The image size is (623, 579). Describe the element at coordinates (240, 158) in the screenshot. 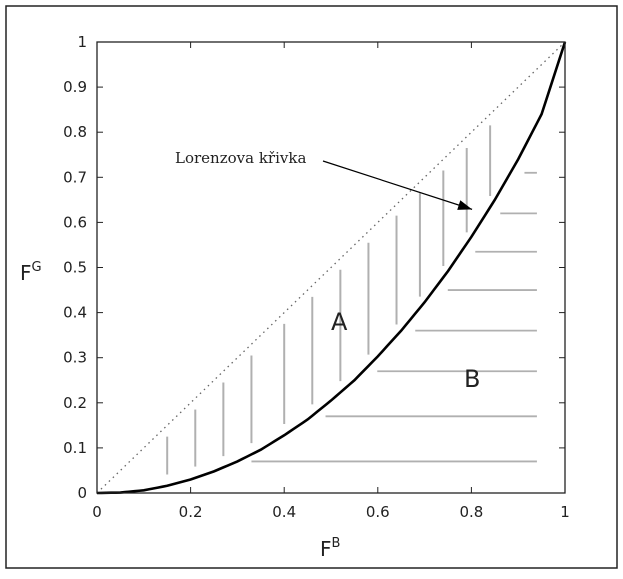

I see `curve-annotation: Lorenzova křivka` at that location.